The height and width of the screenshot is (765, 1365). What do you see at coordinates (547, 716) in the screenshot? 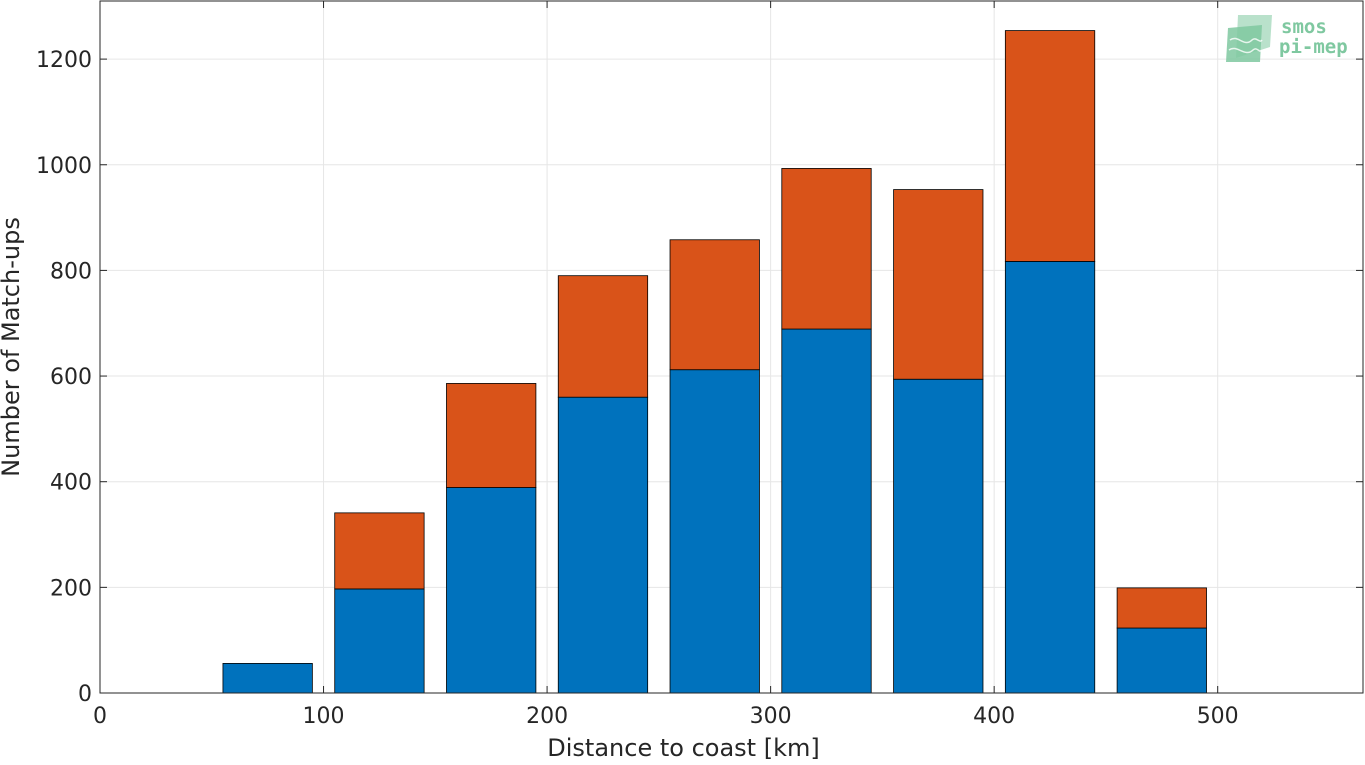
I see `x-tick-label: 200` at bounding box center [547, 716].